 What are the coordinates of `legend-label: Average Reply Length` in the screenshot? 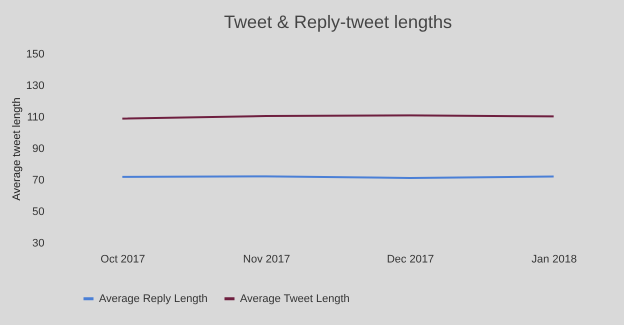 It's located at (153, 298).